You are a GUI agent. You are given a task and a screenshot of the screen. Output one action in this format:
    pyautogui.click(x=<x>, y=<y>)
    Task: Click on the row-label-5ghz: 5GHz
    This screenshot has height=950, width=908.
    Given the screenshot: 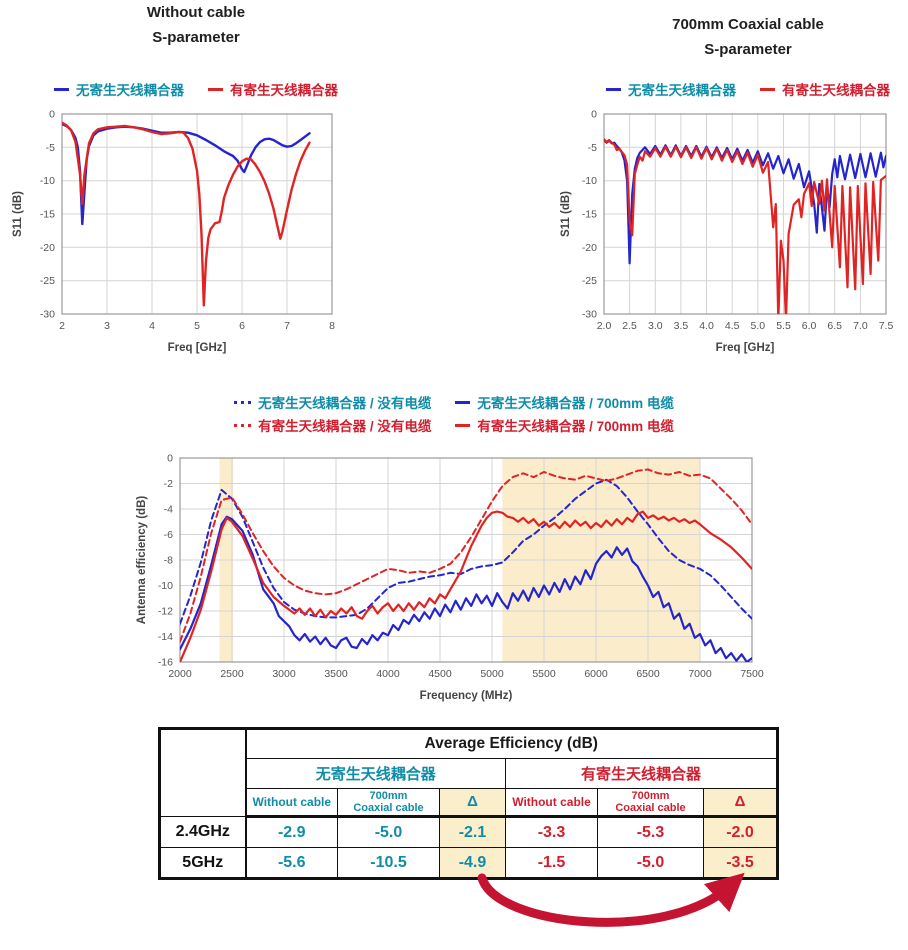 What is the action you would take?
    pyautogui.click(x=203, y=863)
    